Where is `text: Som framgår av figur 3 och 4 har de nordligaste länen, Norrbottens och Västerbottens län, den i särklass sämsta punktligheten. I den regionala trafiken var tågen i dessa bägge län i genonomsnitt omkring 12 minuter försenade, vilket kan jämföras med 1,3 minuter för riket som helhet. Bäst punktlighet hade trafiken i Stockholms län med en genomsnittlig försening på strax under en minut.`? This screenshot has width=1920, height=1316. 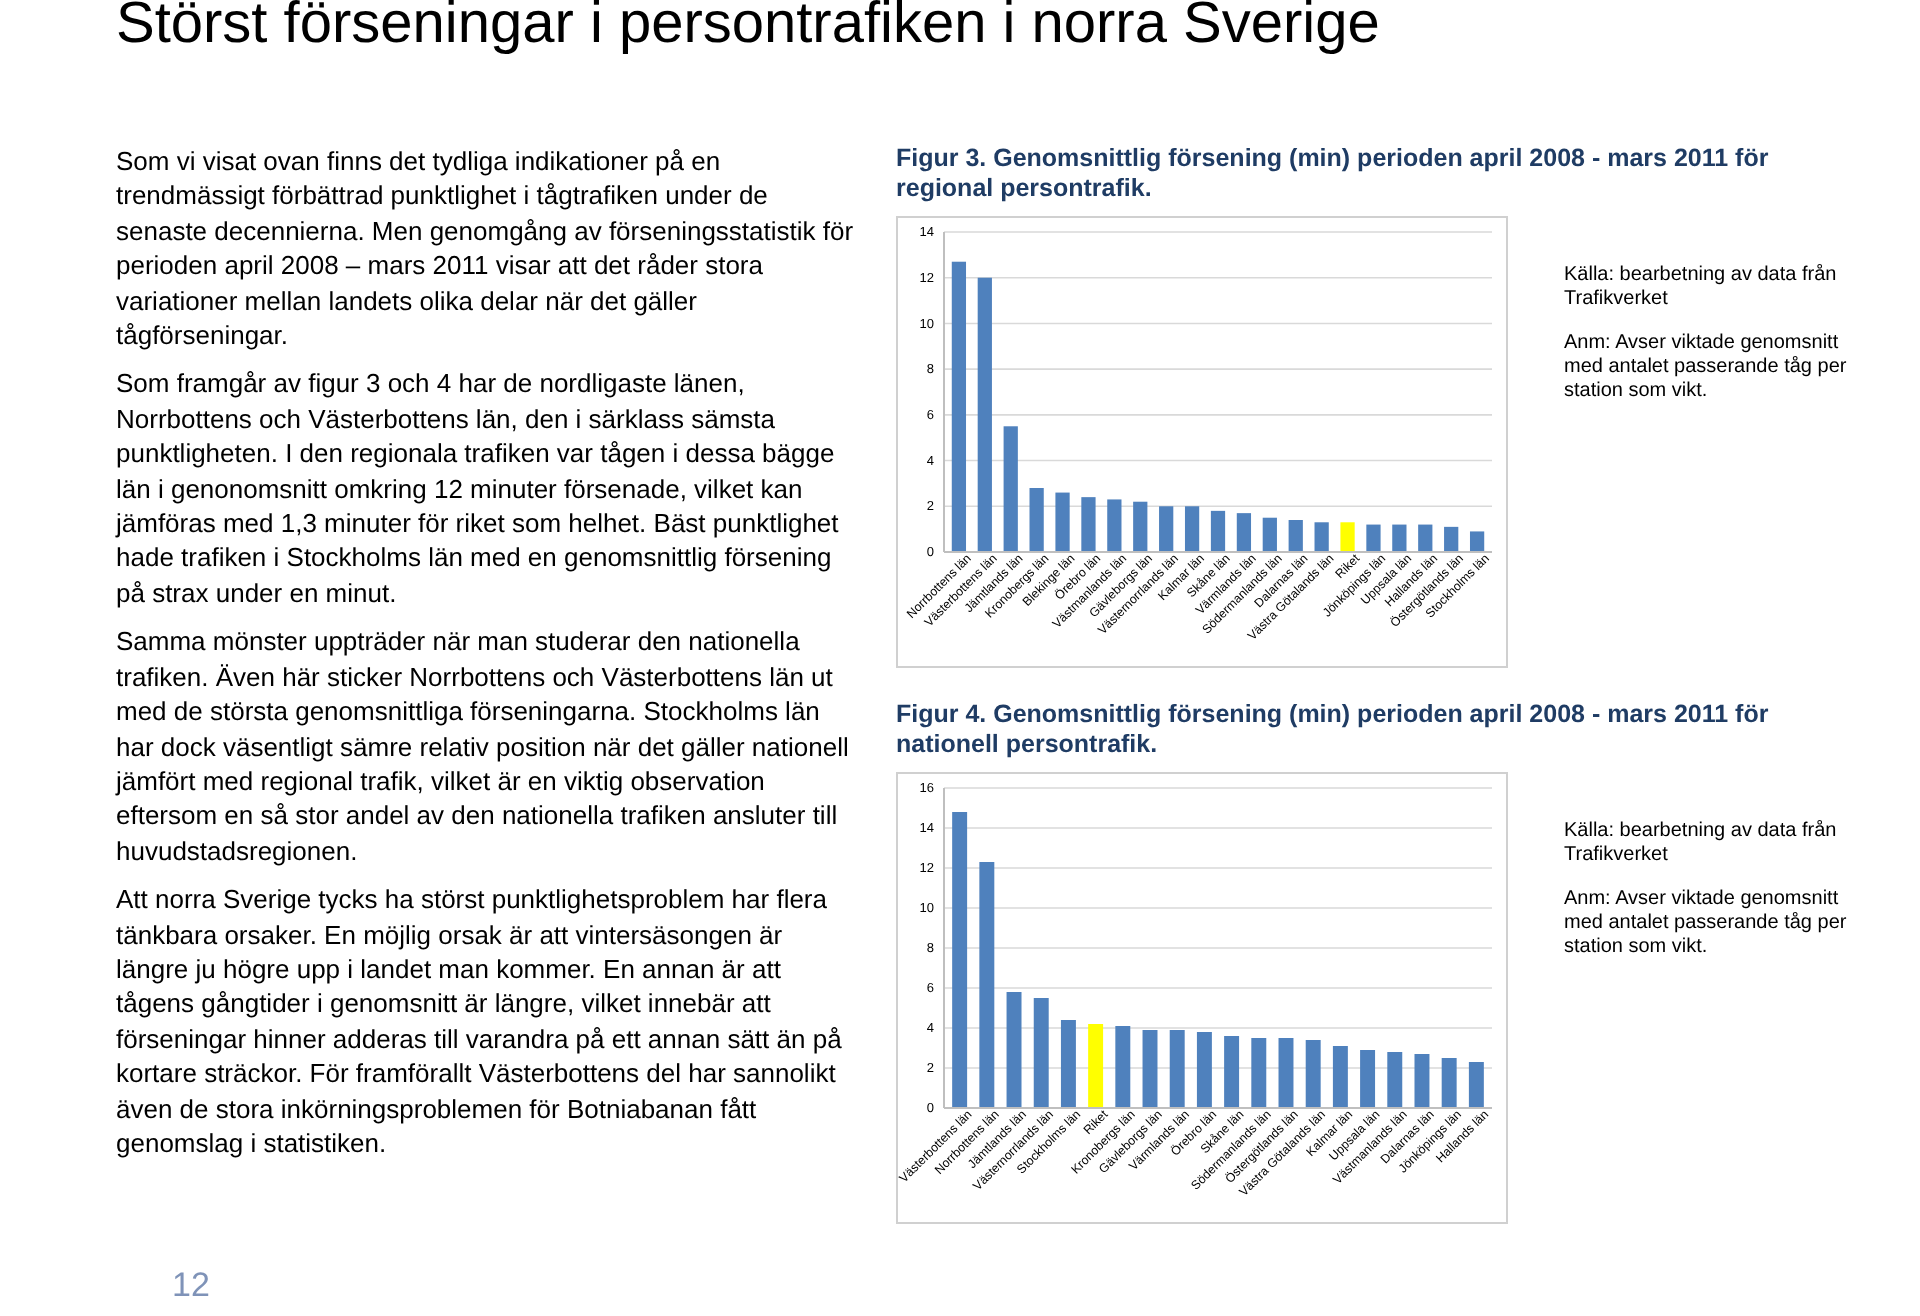 text: Som framgår av figur 3 och 4 har de nordligaste länen, Norrbottens och Västerbottens län, den i särklass sämsta punktligheten. I den regionala trafiken var tågen i dessa bägge län i genonomsnitt omkring 12 minuter försenade, vilket kan jämföras med 1,3 minuter för riket som helhet. Bäst punktlighet hade trafiken i Stockholms län med en genomsnittlig försening på strax under en minut. is located at coordinates (478, 488).